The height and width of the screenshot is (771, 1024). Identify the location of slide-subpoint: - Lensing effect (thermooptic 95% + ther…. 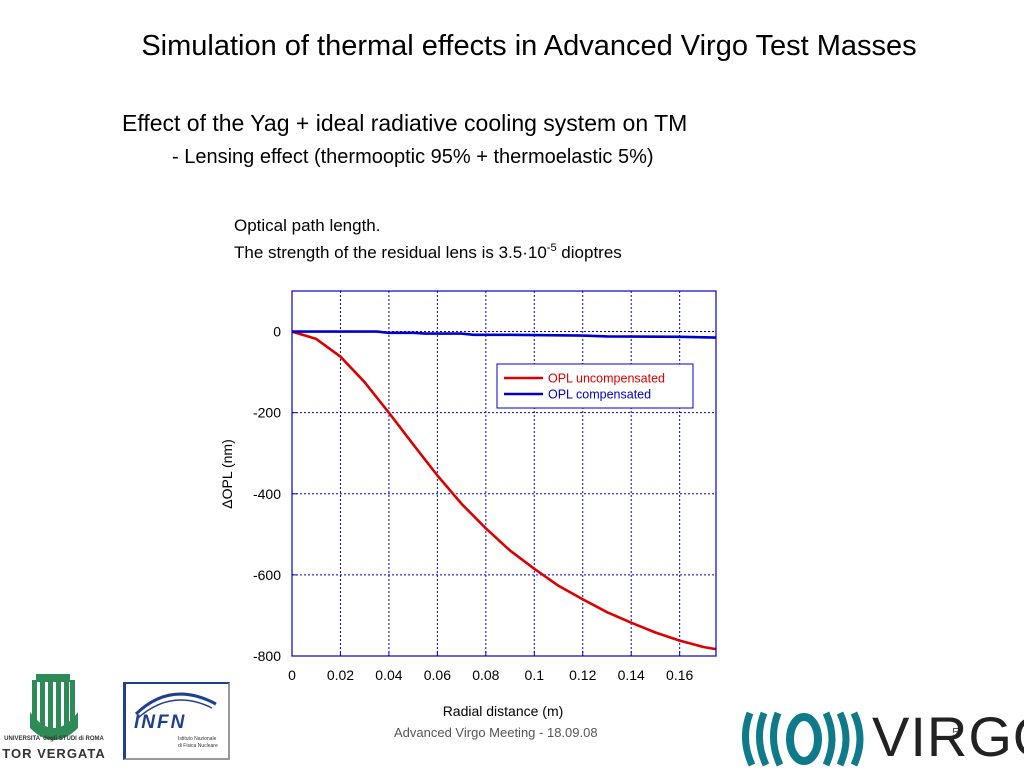
(413, 157).